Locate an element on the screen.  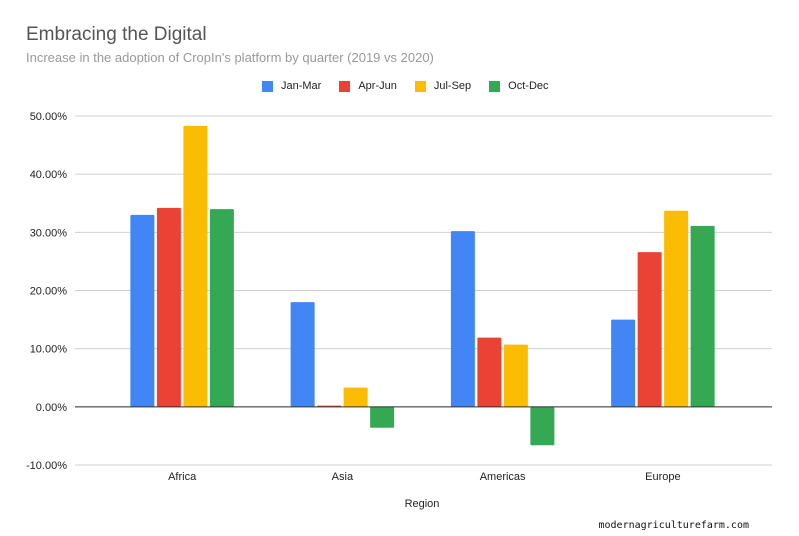
legend: Jan-Mar Apr-Jun Jul-Sep Oct-Dec is located at coordinates (405, 86).